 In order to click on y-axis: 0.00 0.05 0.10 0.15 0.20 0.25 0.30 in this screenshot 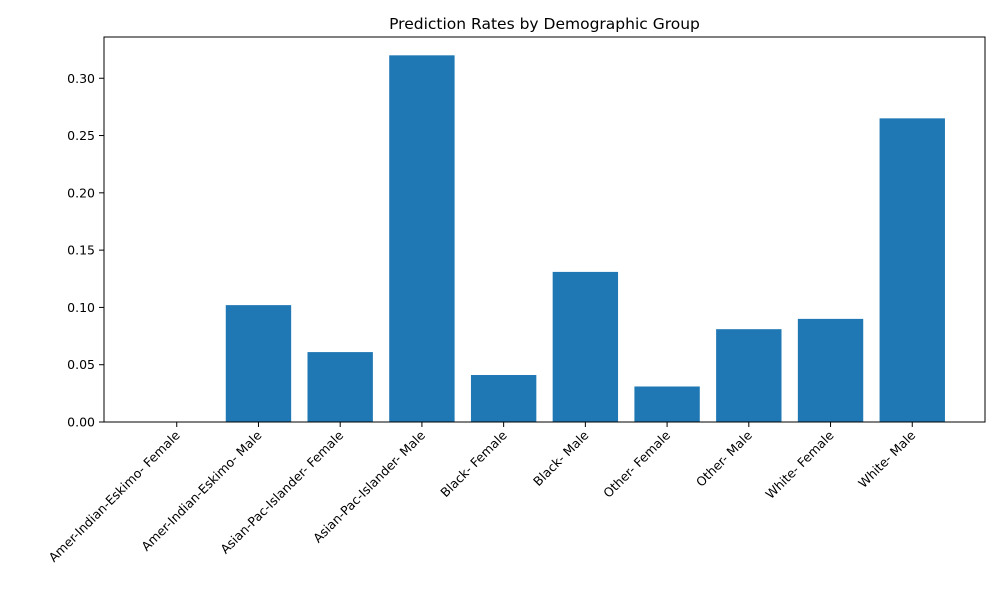, I will do `click(85, 250)`.